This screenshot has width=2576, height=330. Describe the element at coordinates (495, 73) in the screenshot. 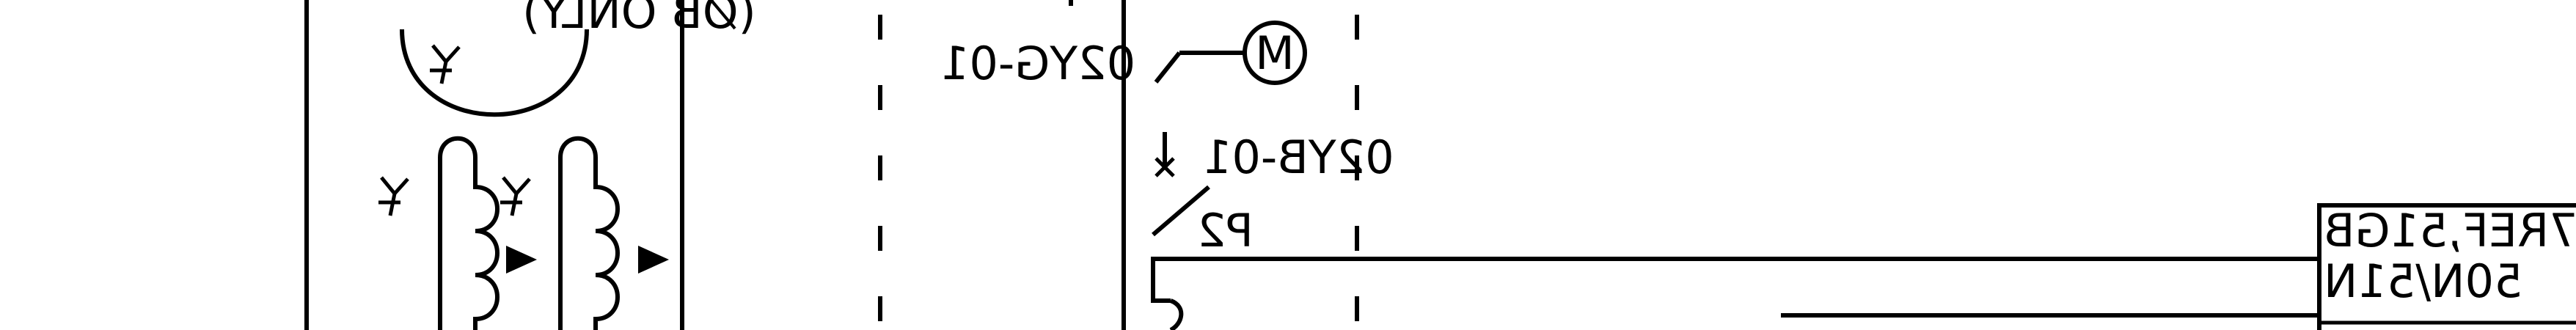

I see `top-ct-arc` at that location.